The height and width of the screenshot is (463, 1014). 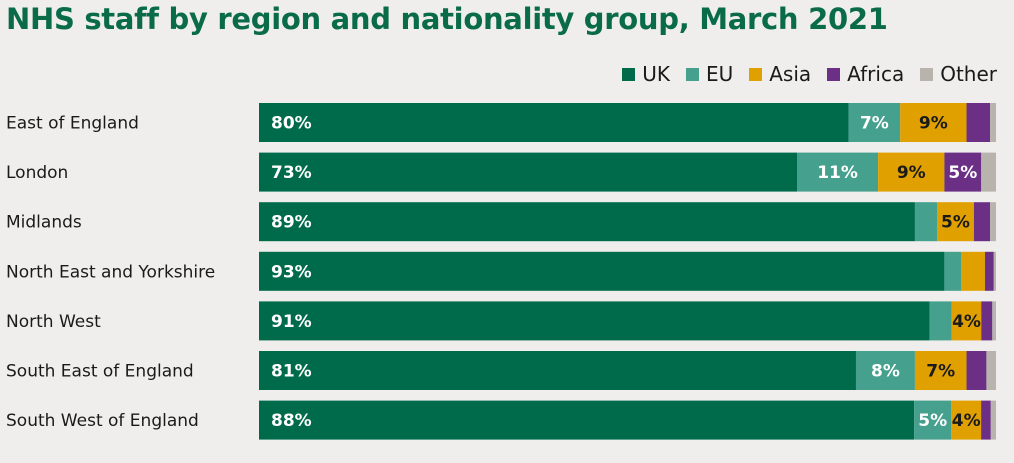 I want to click on legend-item-other: Other, so click(x=958, y=74).